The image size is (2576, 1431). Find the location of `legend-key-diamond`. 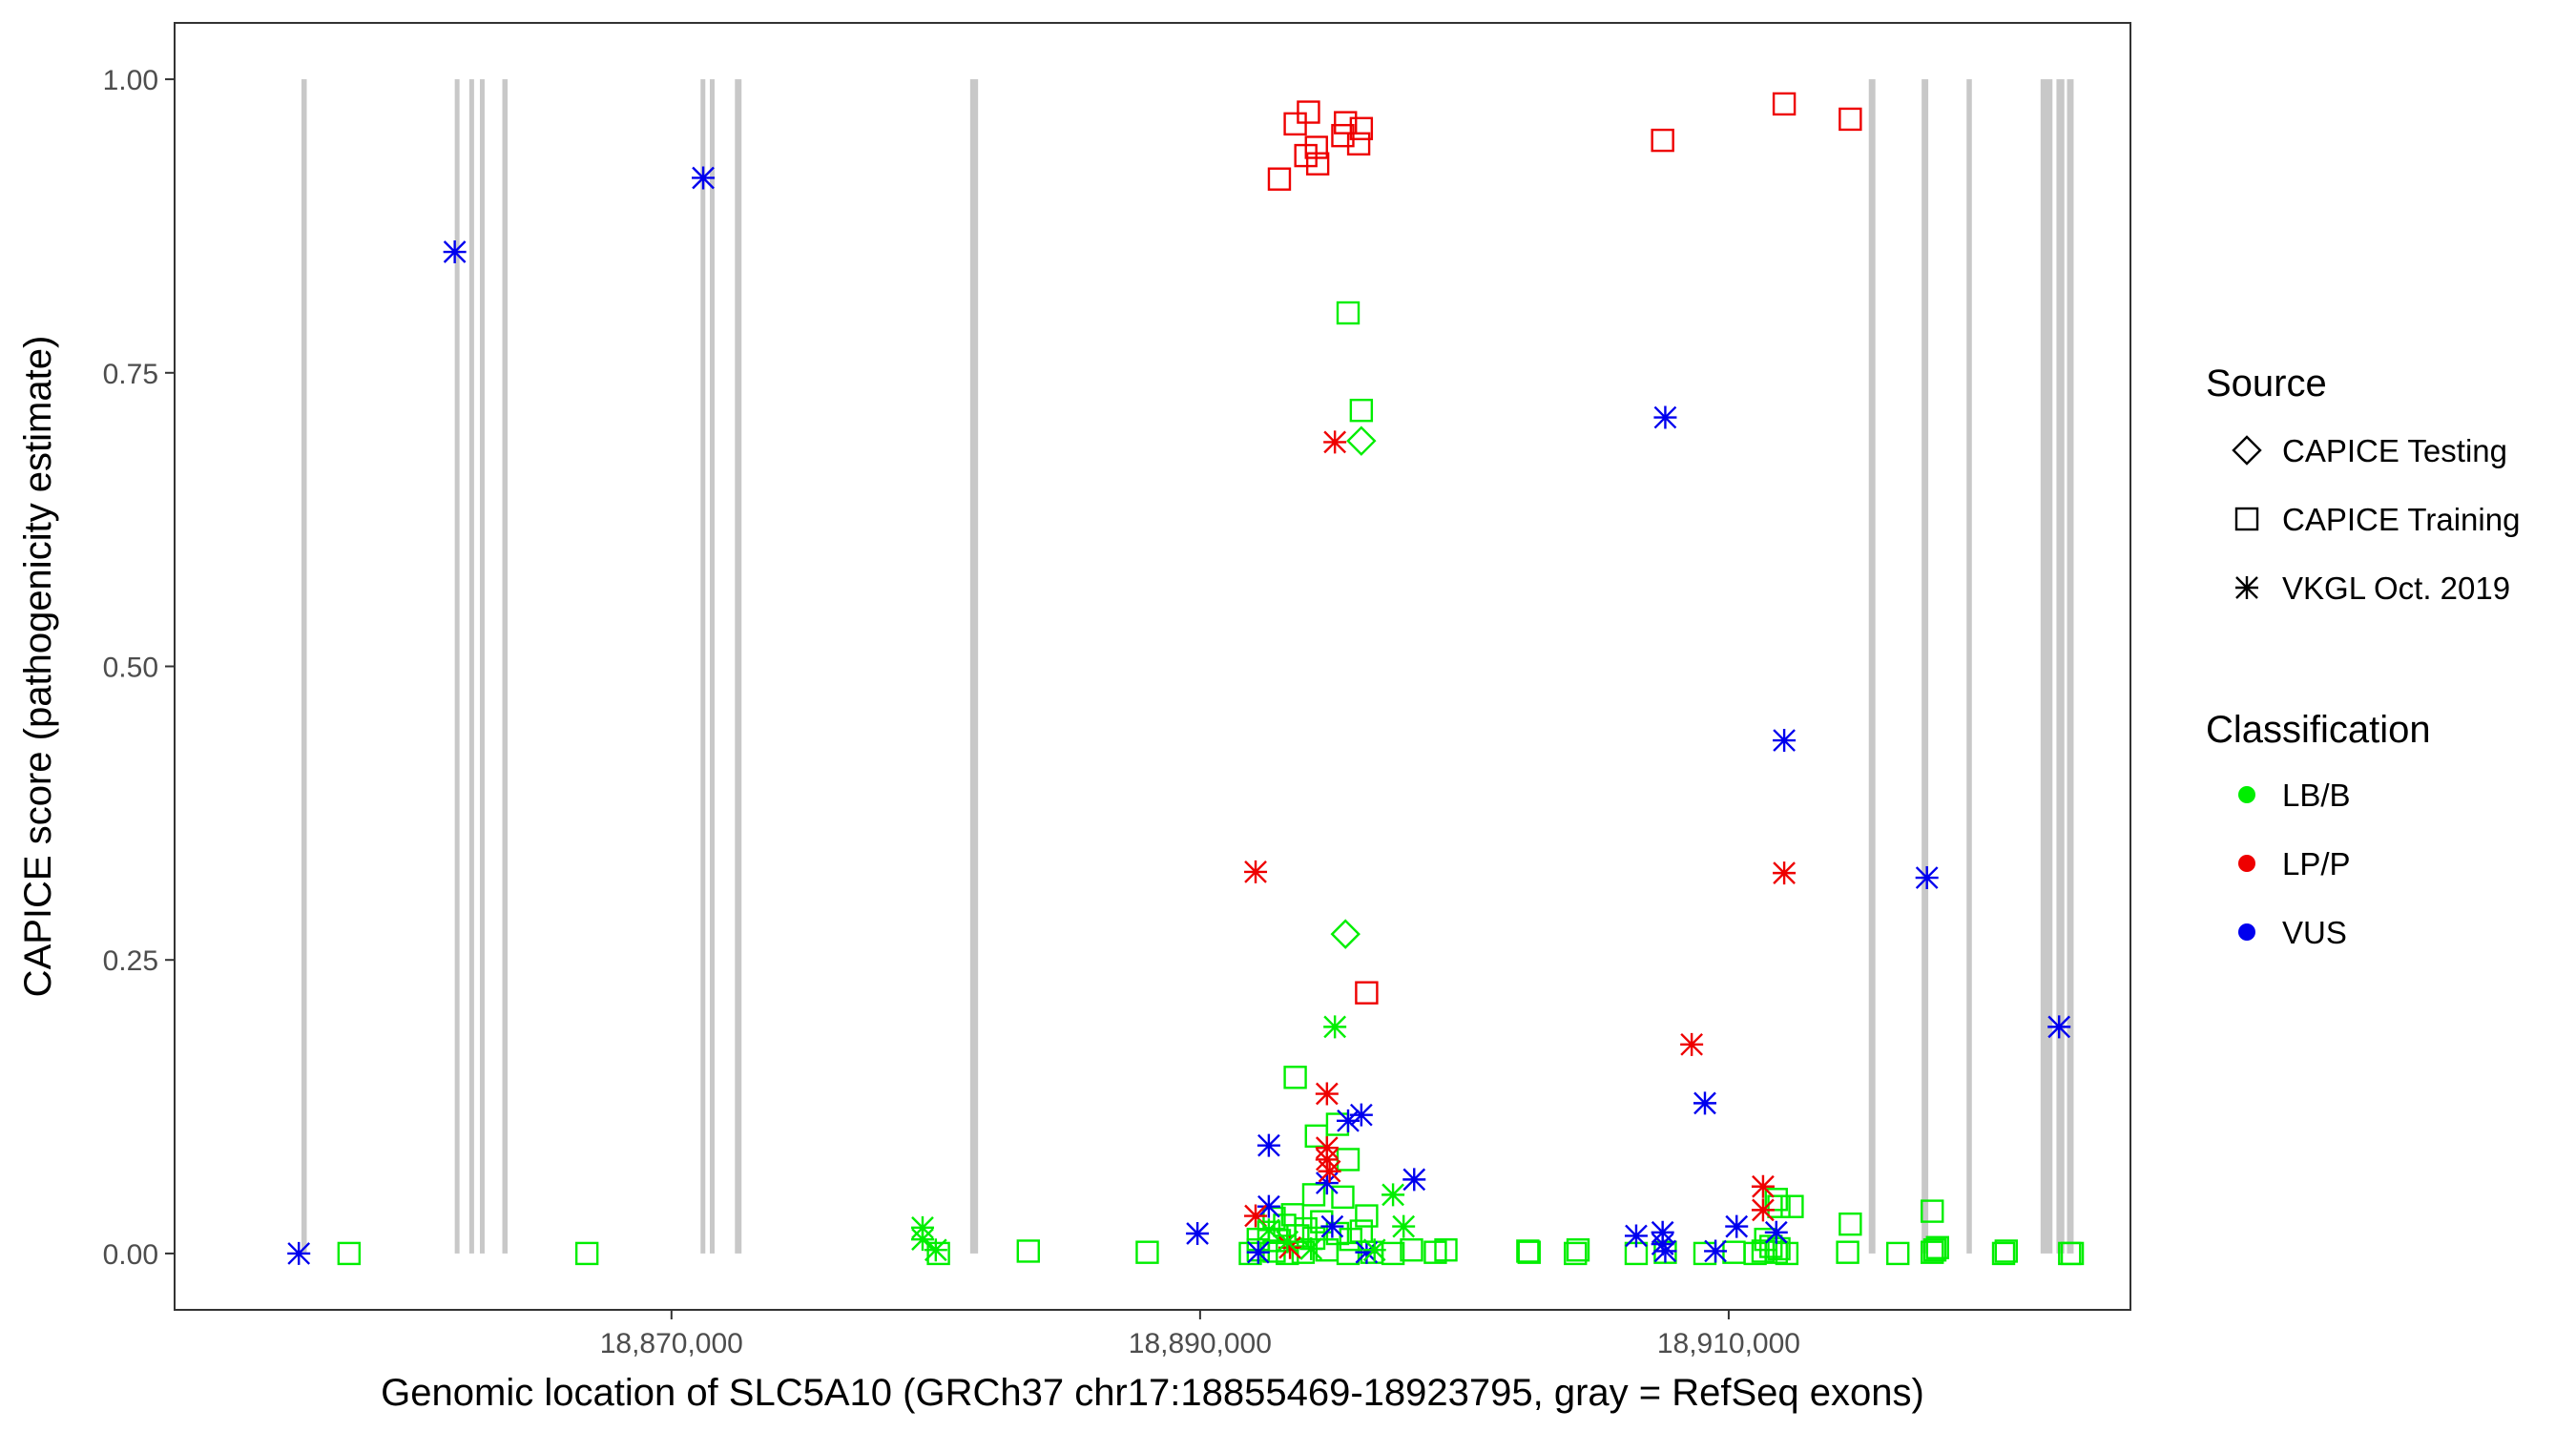

legend-key-diamond is located at coordinates (2247, 450).